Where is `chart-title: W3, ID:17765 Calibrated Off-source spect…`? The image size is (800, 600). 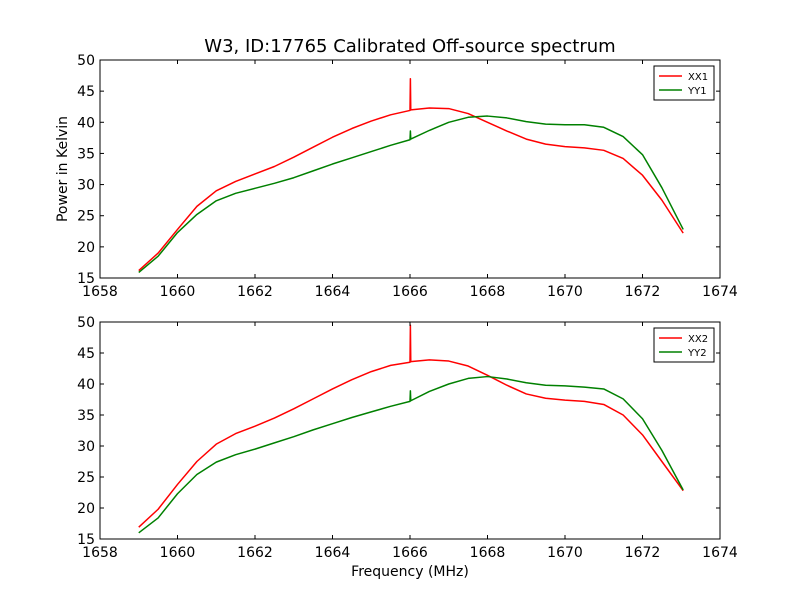
chart-title: W3, ID:17765 Calibrated Off-source spect… is located at coordinates (409, 46).